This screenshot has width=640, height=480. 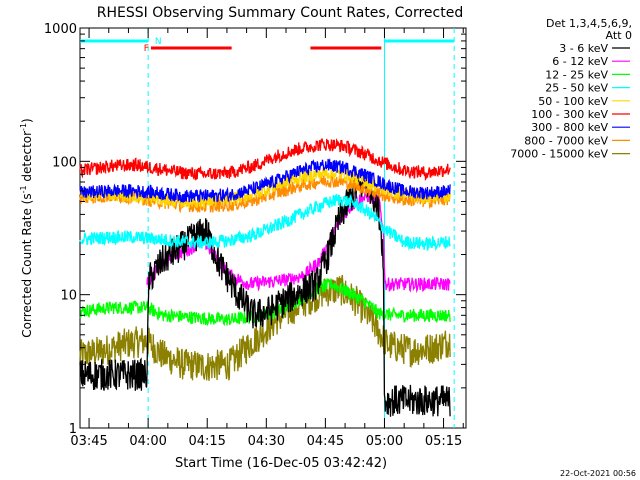 I want to click on y-tick-label: 10, so click(x=68, y=296).